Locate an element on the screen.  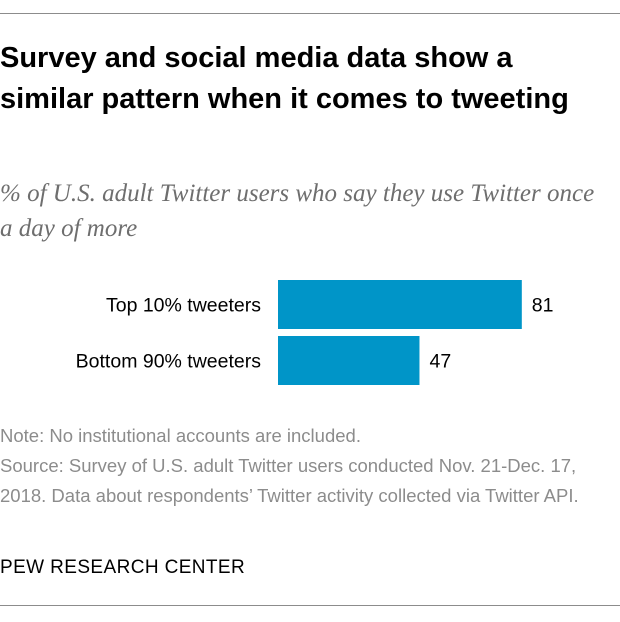
category-label: Top 10% tweeters is located at coordinates (183, 306).